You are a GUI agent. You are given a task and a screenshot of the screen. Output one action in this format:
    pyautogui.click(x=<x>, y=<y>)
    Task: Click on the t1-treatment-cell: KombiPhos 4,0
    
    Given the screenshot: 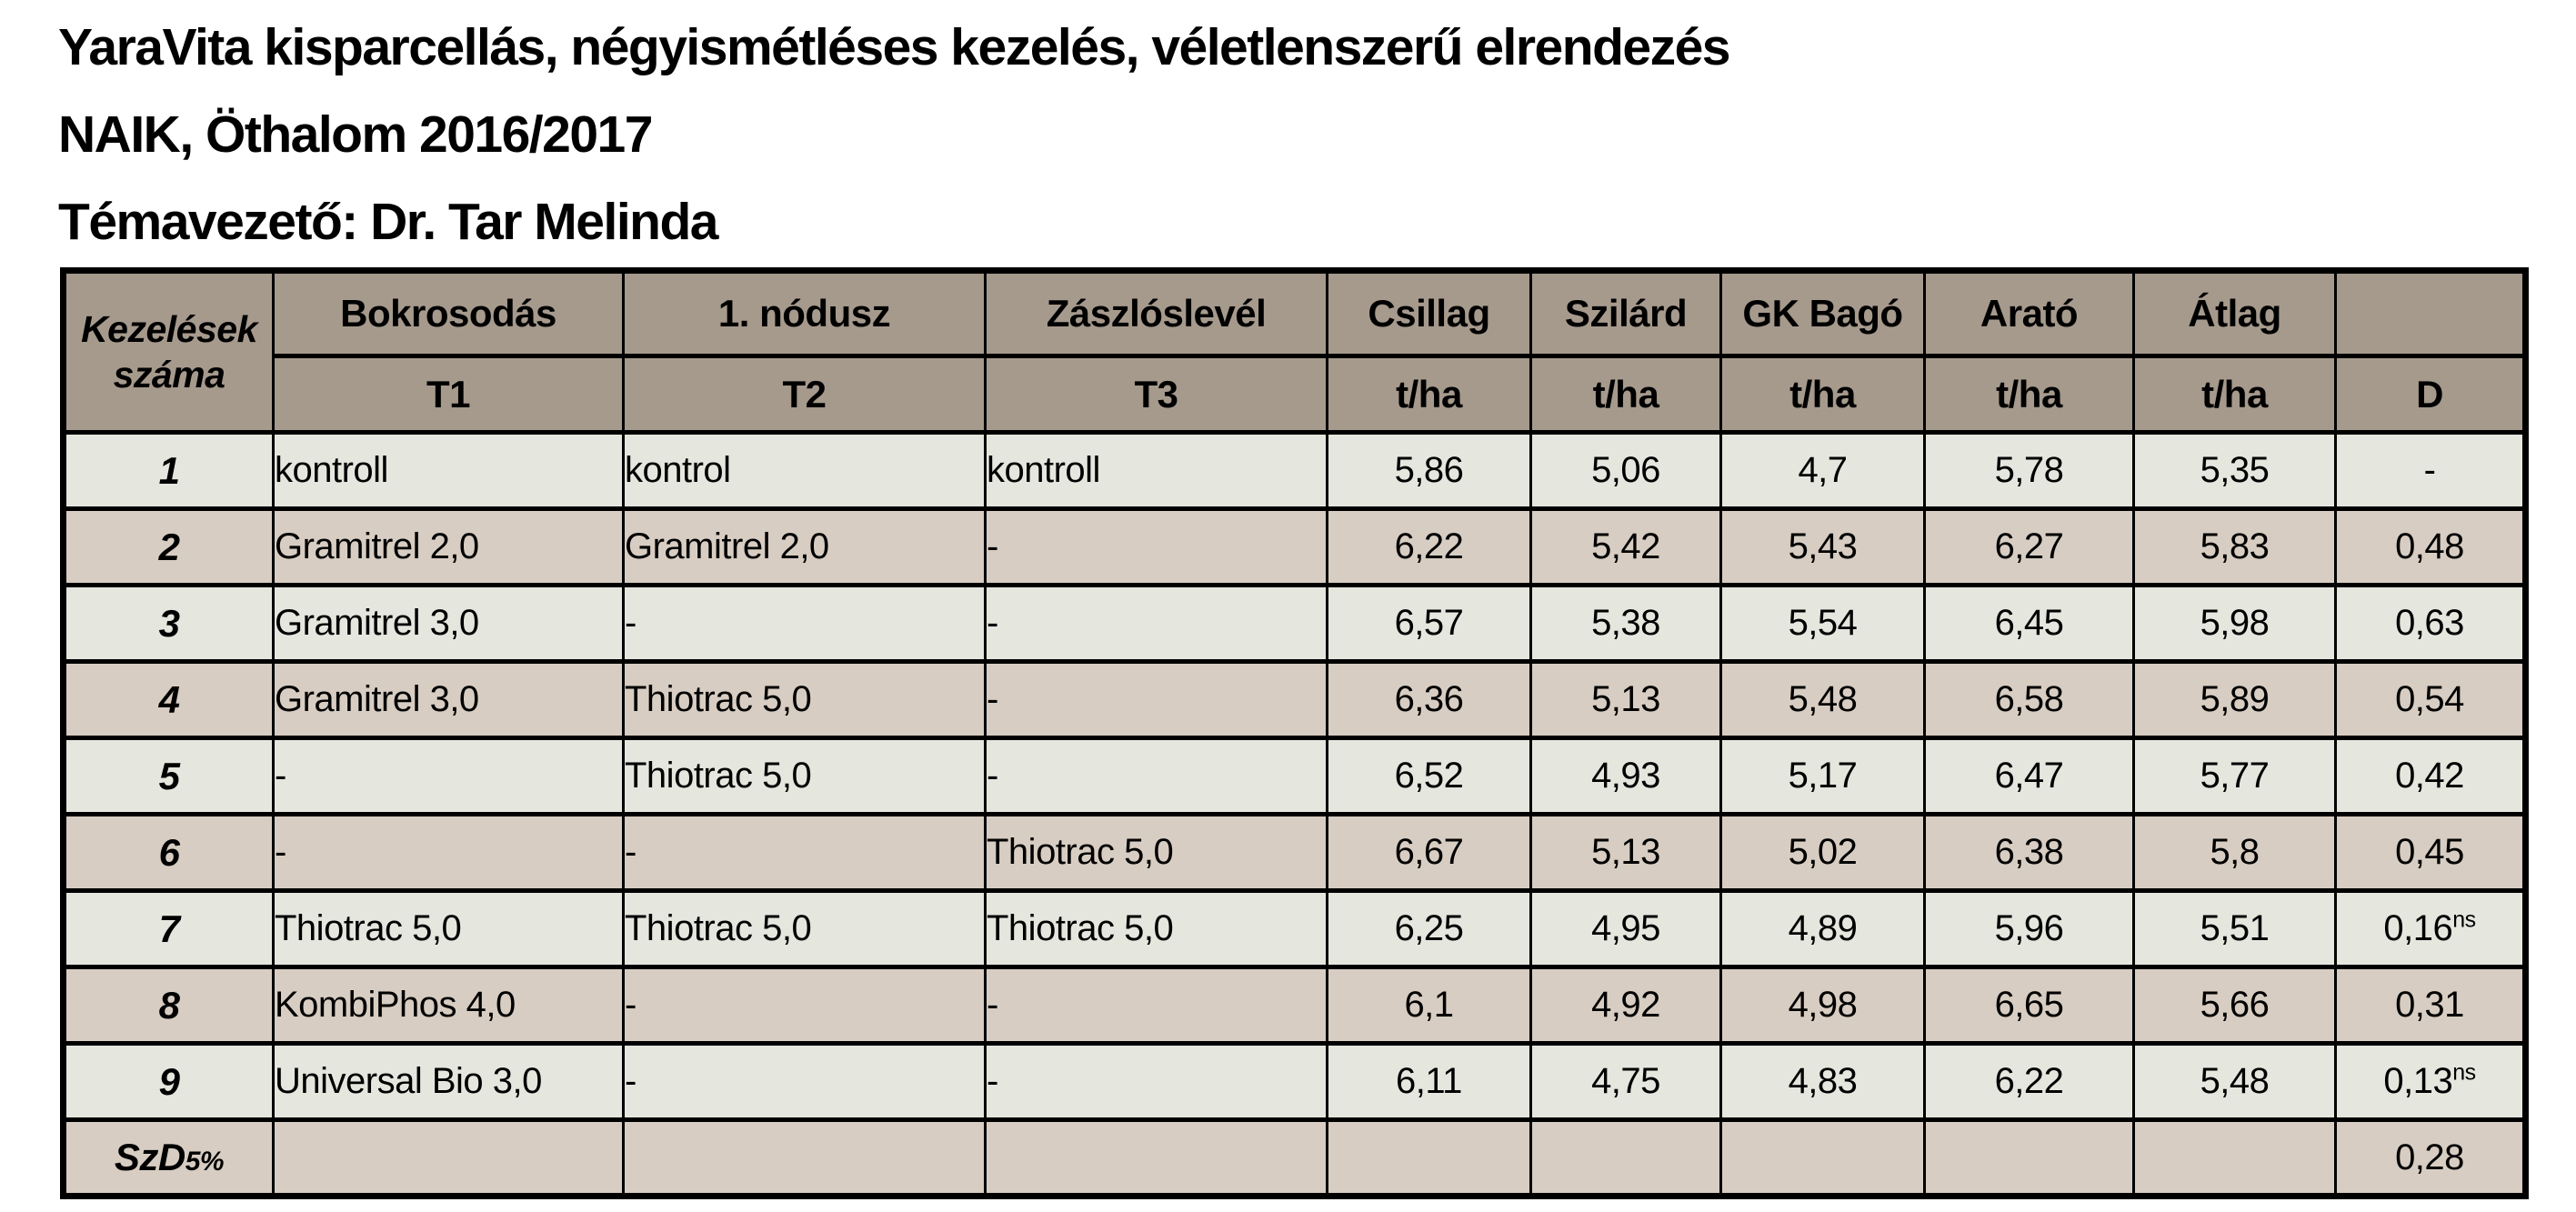 What is the action you would take?
    pyautogui.click(x=448, y=1006)
    